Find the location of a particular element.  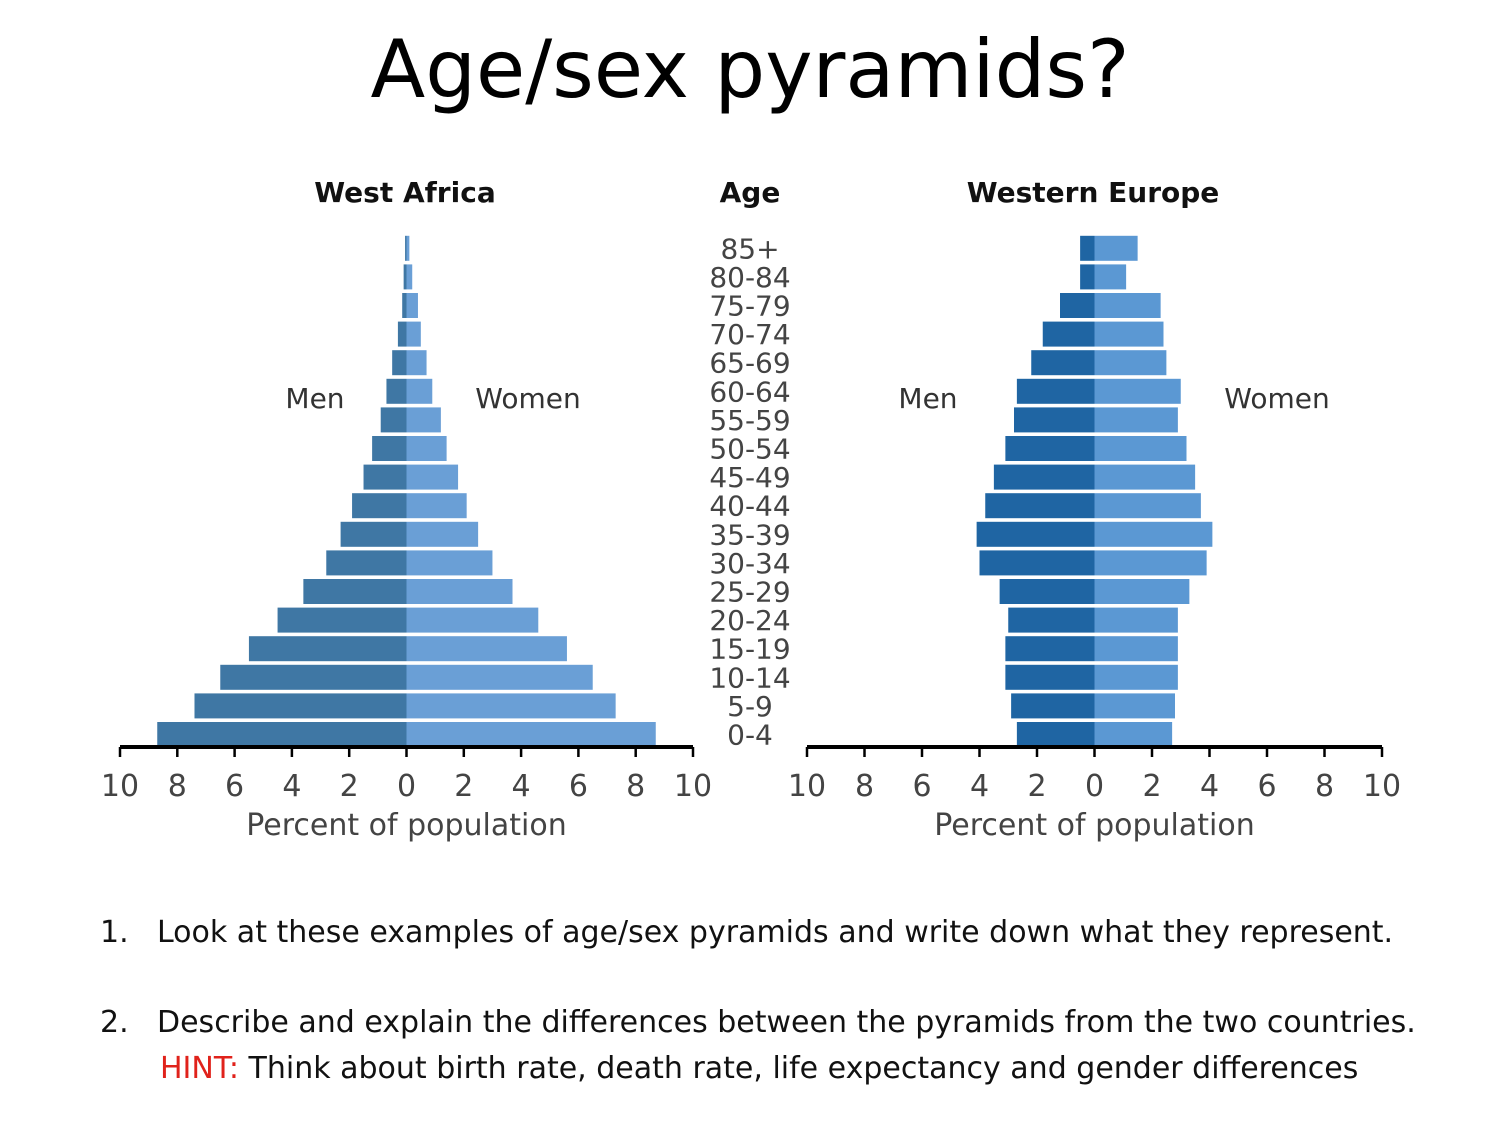

age-group-label: 5-9 is located at coordinates (750, 706).